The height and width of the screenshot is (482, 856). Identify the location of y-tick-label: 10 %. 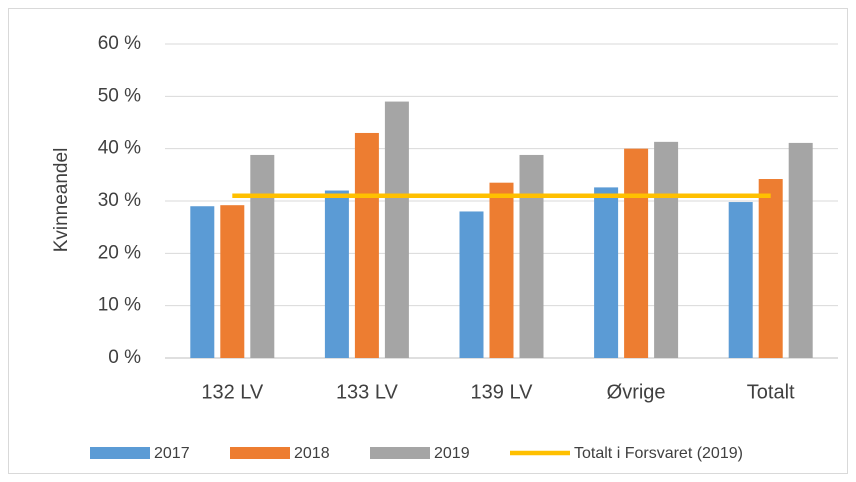
(119, 305).